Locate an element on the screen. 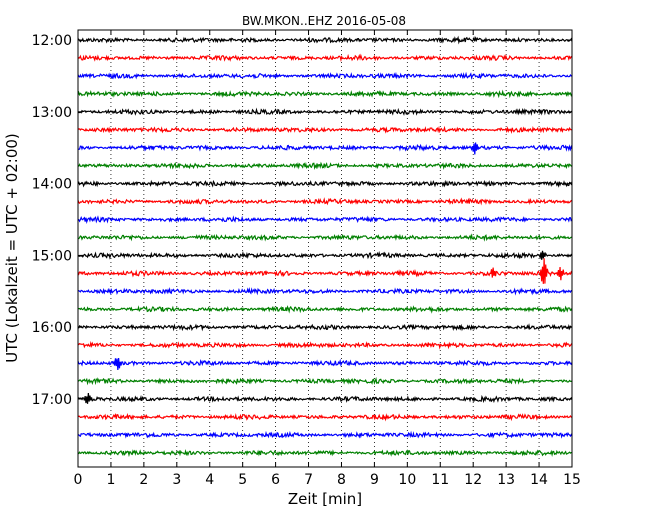  x-tick-label: 9 is located at coordinates (374, 480).